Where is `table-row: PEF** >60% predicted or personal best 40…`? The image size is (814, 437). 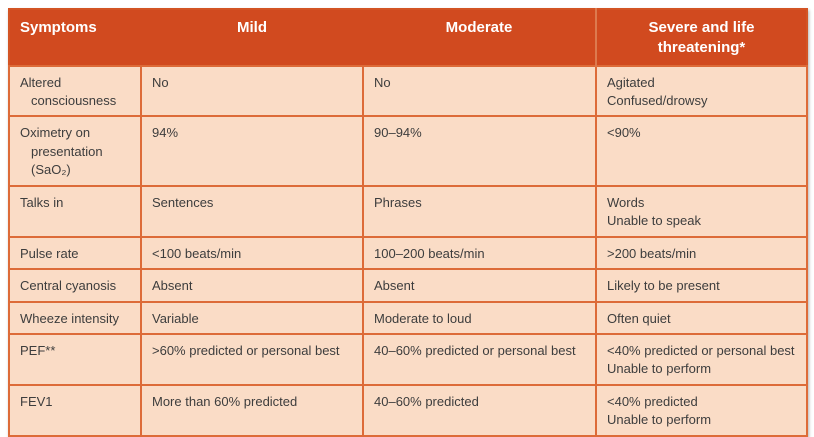
table-row: PEF** >60% predicted or personal best 40… is located at coordinates (408, 359).